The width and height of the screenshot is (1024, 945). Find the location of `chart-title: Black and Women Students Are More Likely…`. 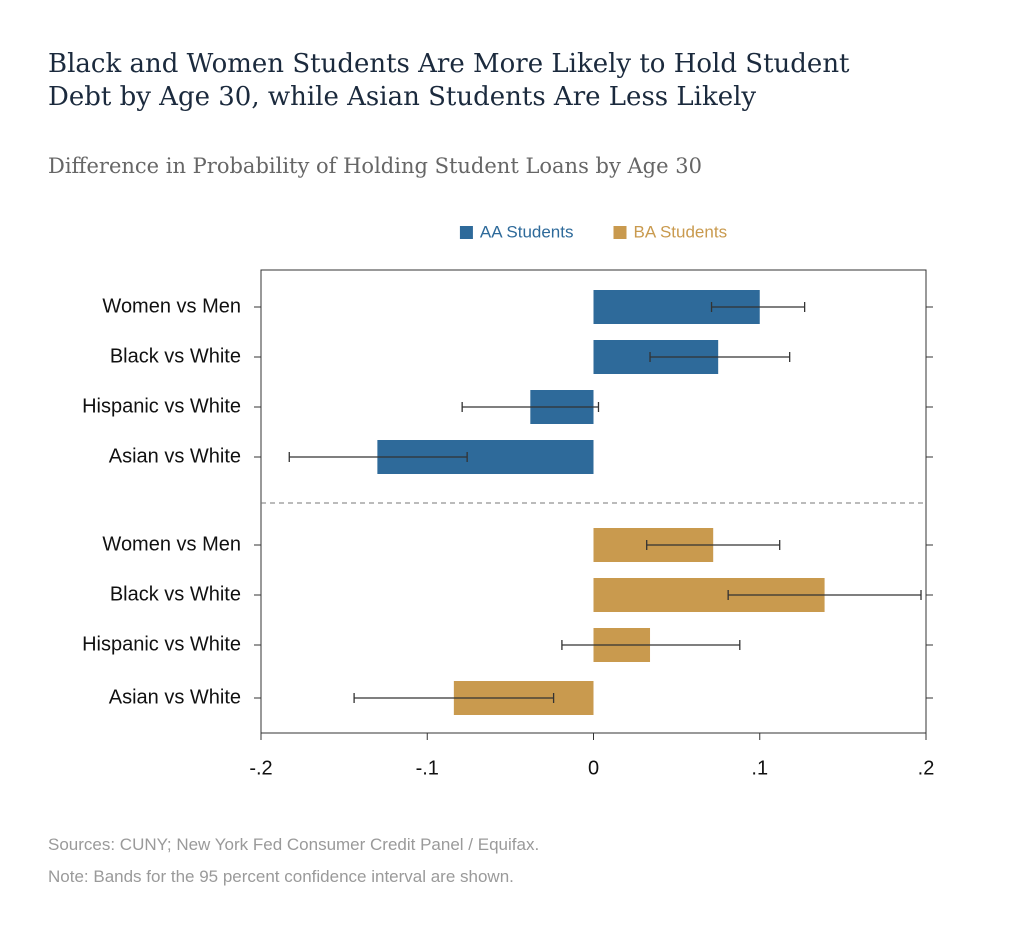

chart-title: Black and Women Students Are More Likely… is located at coordinates (449, 80).